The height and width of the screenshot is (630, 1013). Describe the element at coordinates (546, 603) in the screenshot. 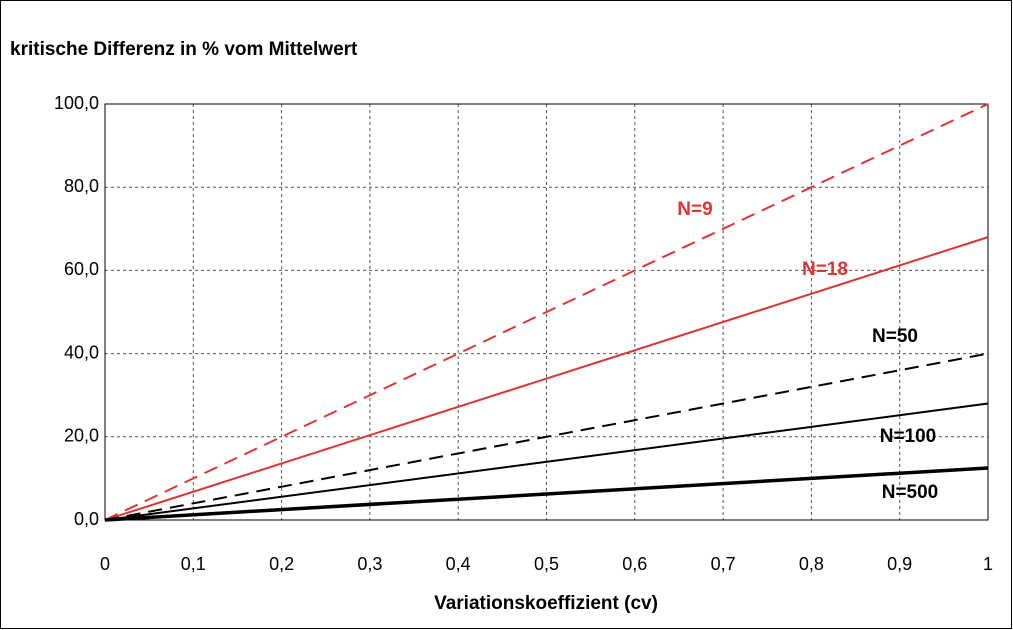

I see `x-axis-label: Variationskoeffizient (cv)` at that location.